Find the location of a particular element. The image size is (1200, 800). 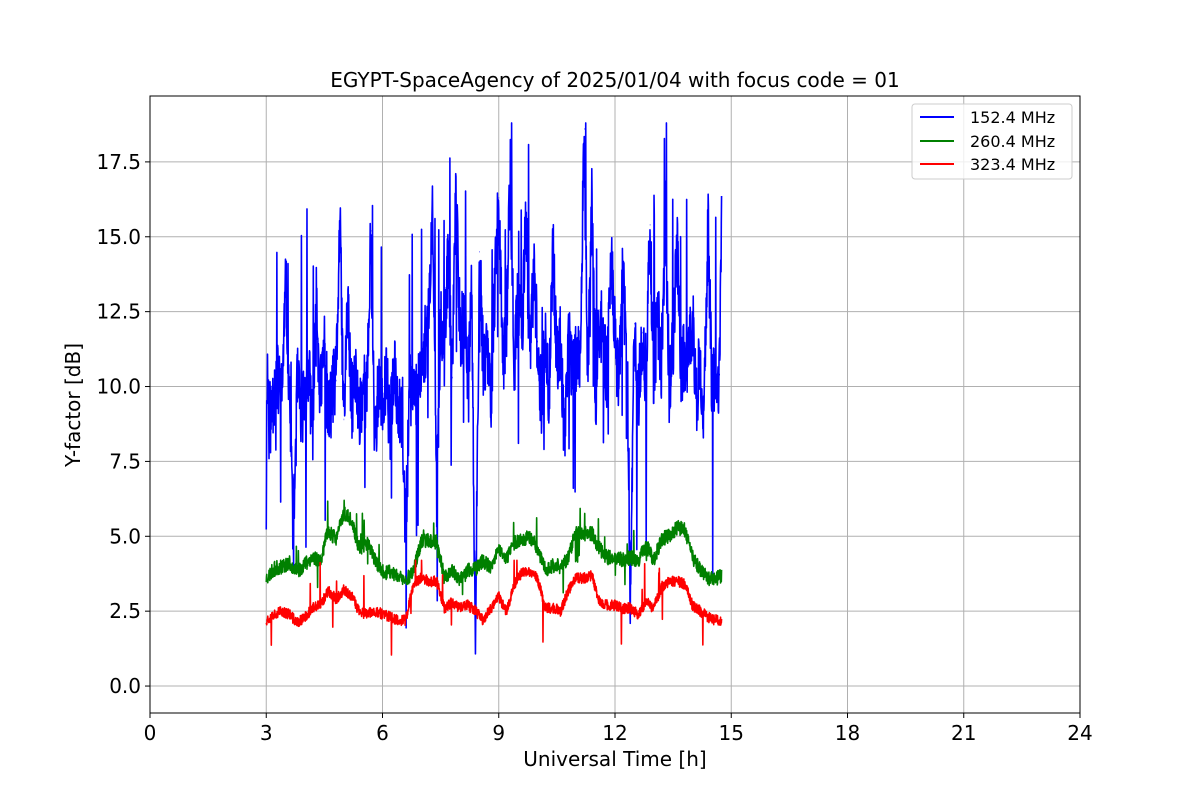

x-tick-label: 9 is located at coordinates (498, 733).